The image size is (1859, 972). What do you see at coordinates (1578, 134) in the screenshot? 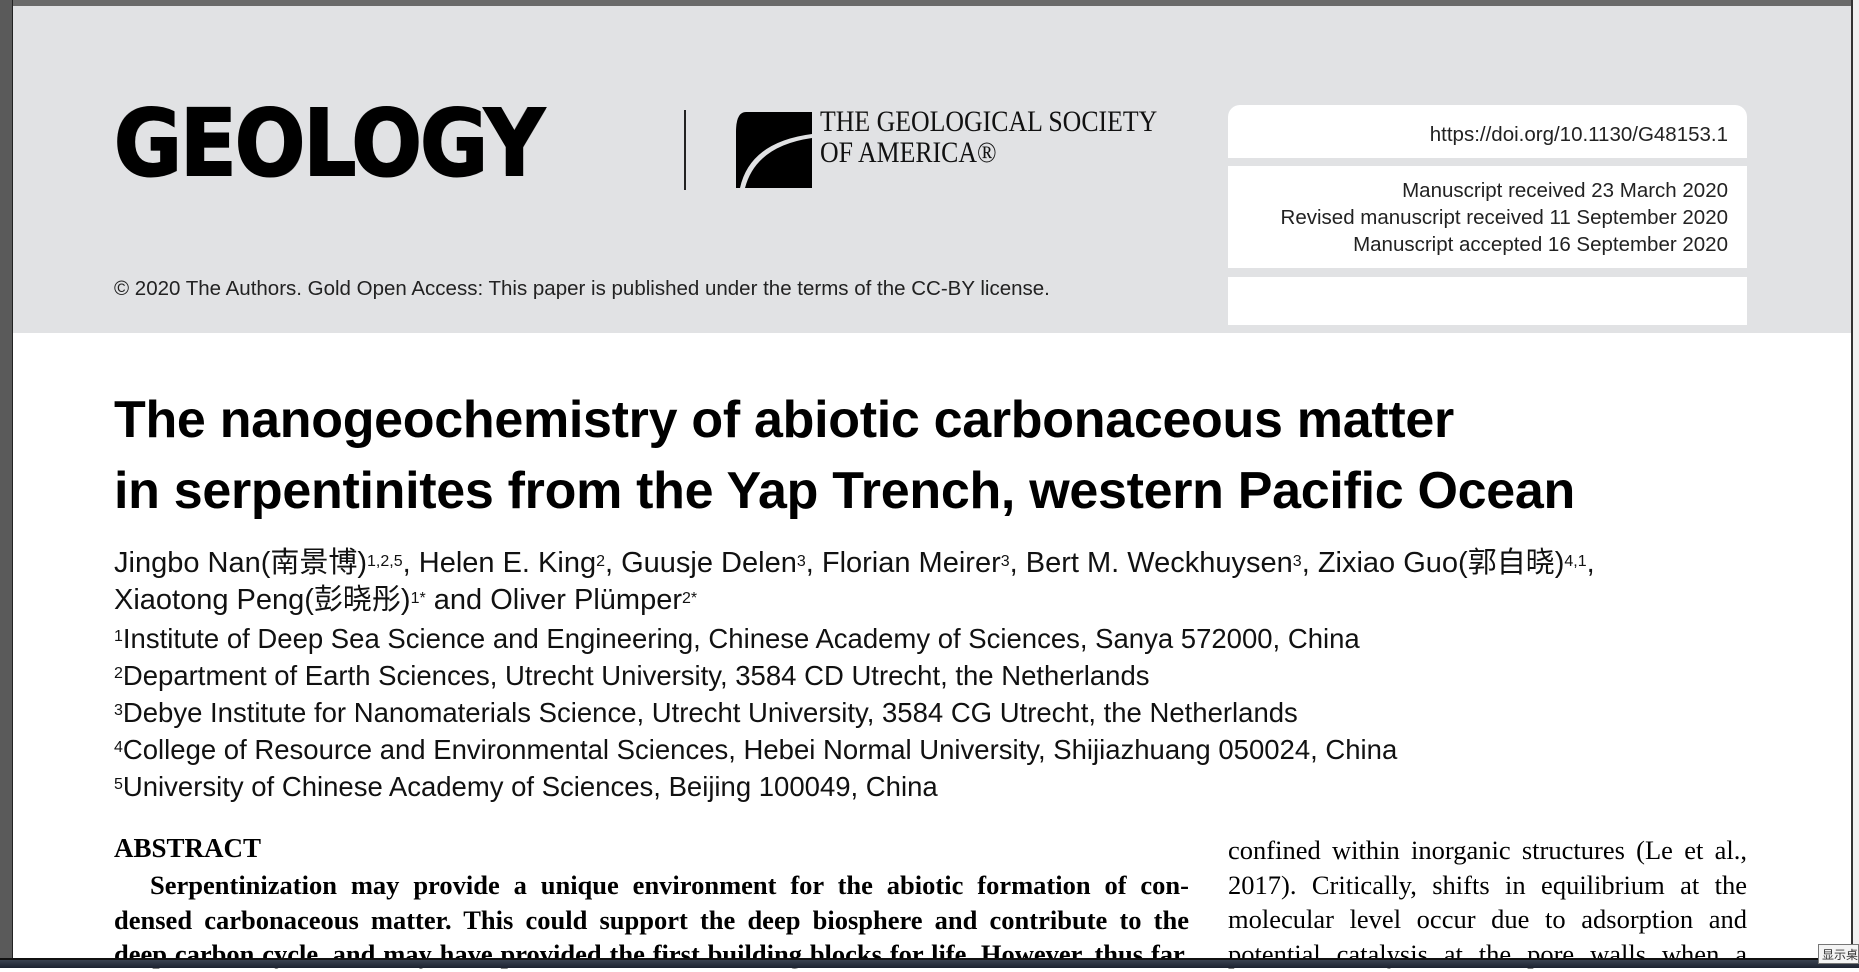
I see `doi-link: https://doi.org/10.1130/G48153.1` at bounding box center [1578, 134].